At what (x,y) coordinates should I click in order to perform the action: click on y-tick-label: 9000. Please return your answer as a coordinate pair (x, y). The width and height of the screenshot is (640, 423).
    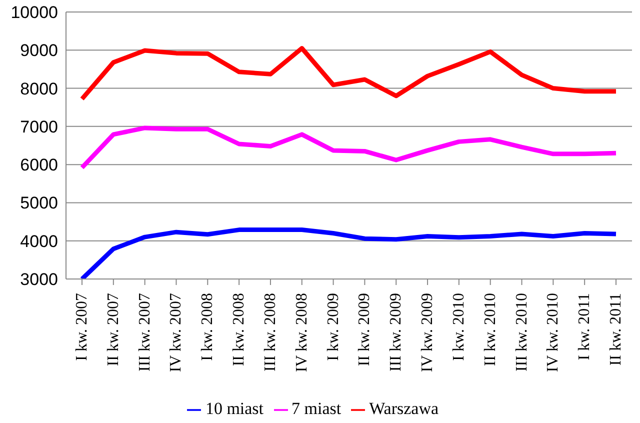
    Looking at the image, I should click on (39, 50).